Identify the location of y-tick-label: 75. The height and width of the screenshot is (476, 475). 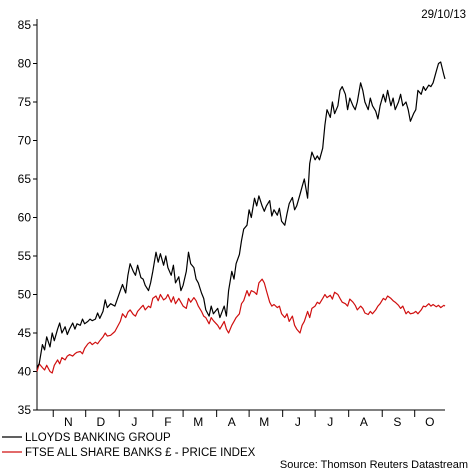
(25, 102).